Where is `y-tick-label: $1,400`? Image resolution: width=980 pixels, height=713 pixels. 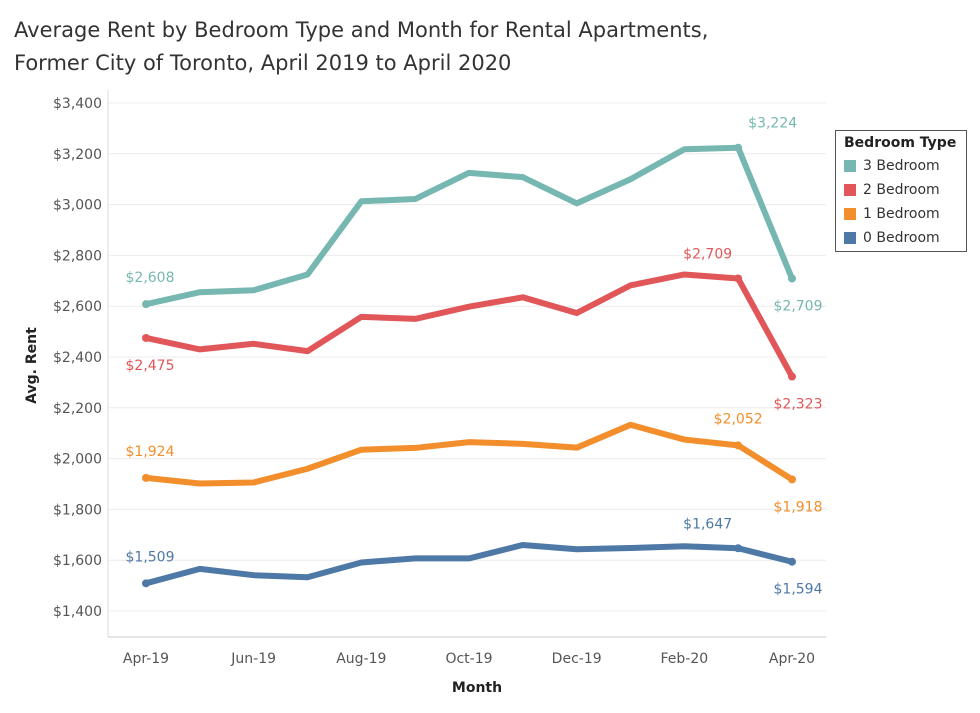 y-tick-label: $1,400 is located at coordinates (77, 612).